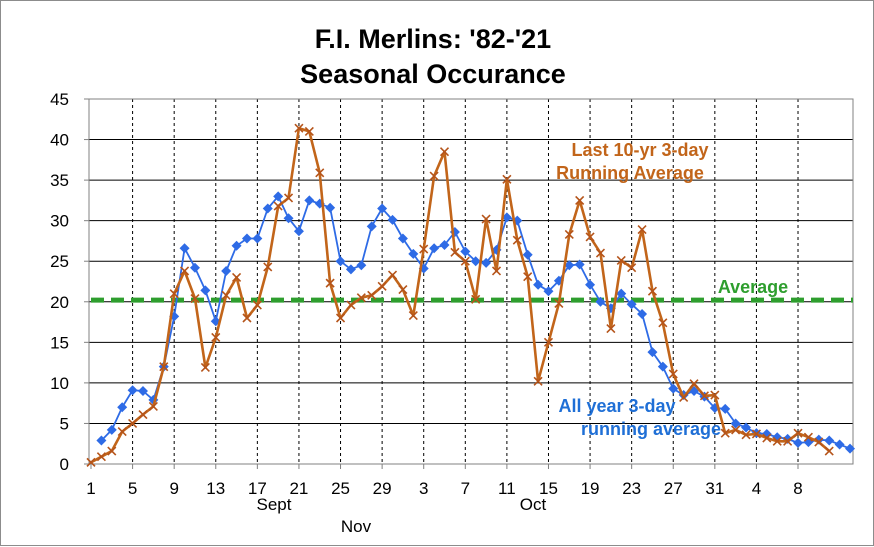  I want to click on x-tick-label: 9, so click(173, 488).